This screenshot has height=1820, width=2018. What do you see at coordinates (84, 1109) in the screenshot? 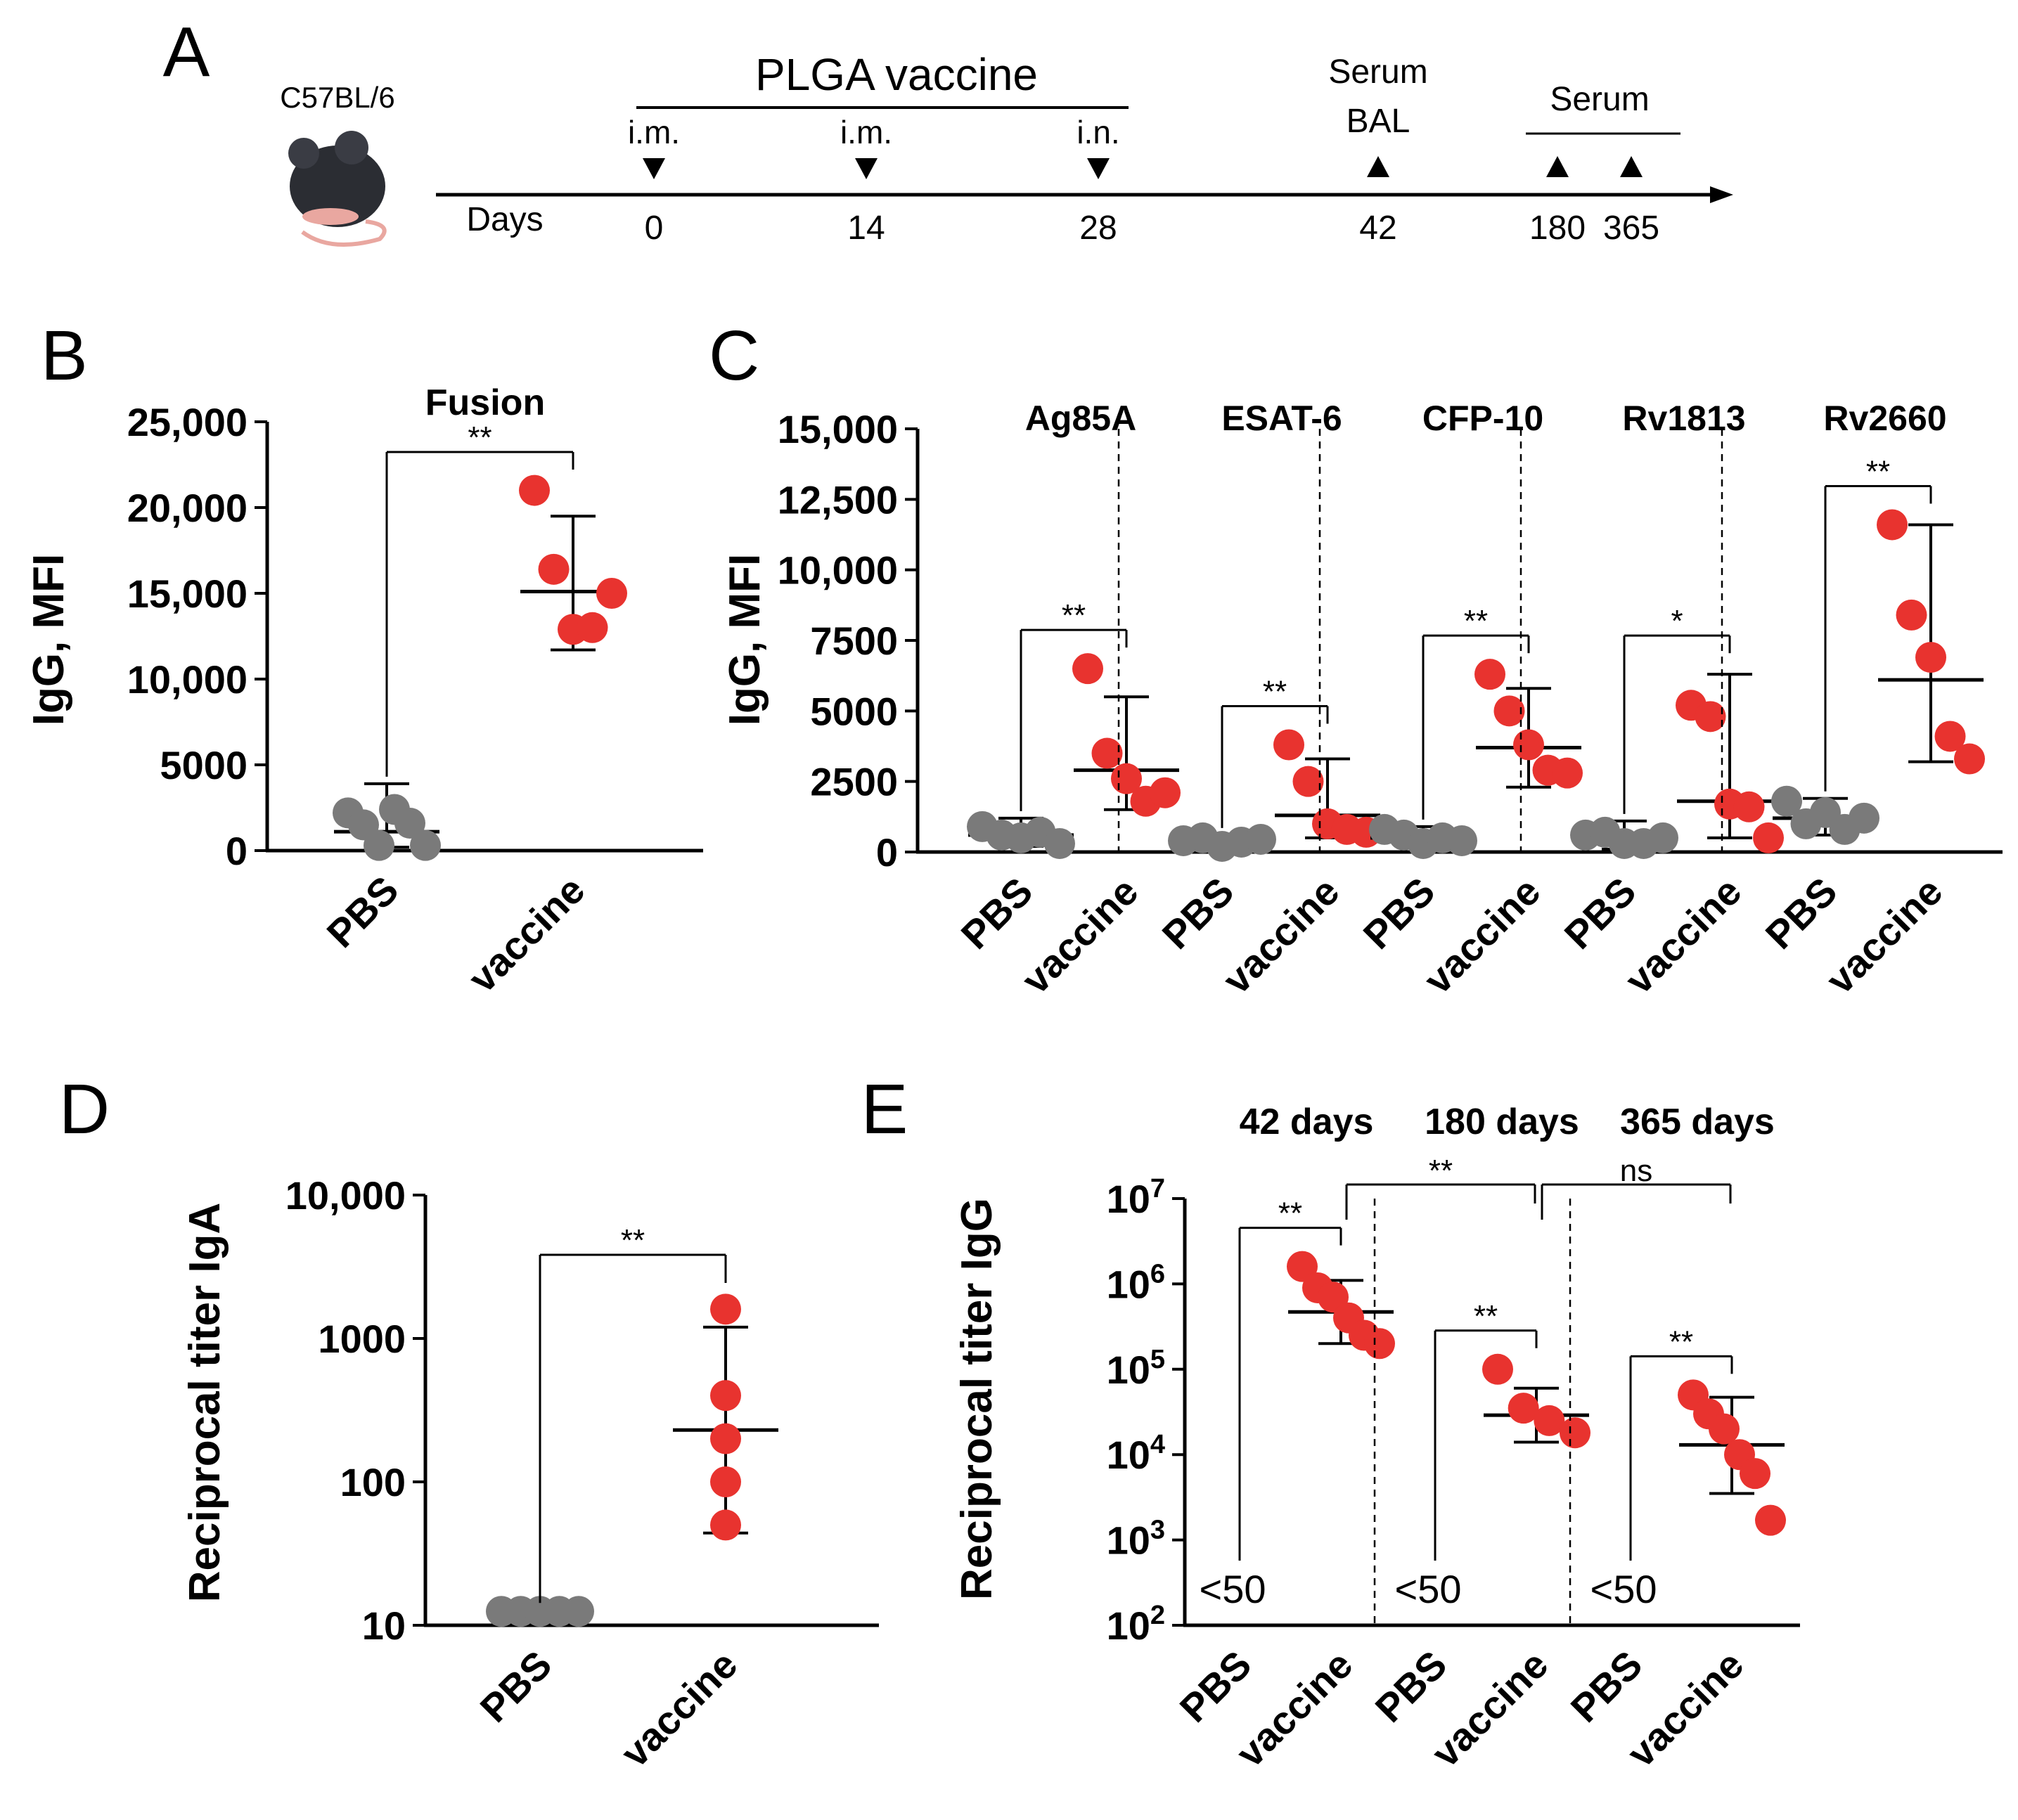
I see `panel-label-d: D` at bounding box center [84, 1109].